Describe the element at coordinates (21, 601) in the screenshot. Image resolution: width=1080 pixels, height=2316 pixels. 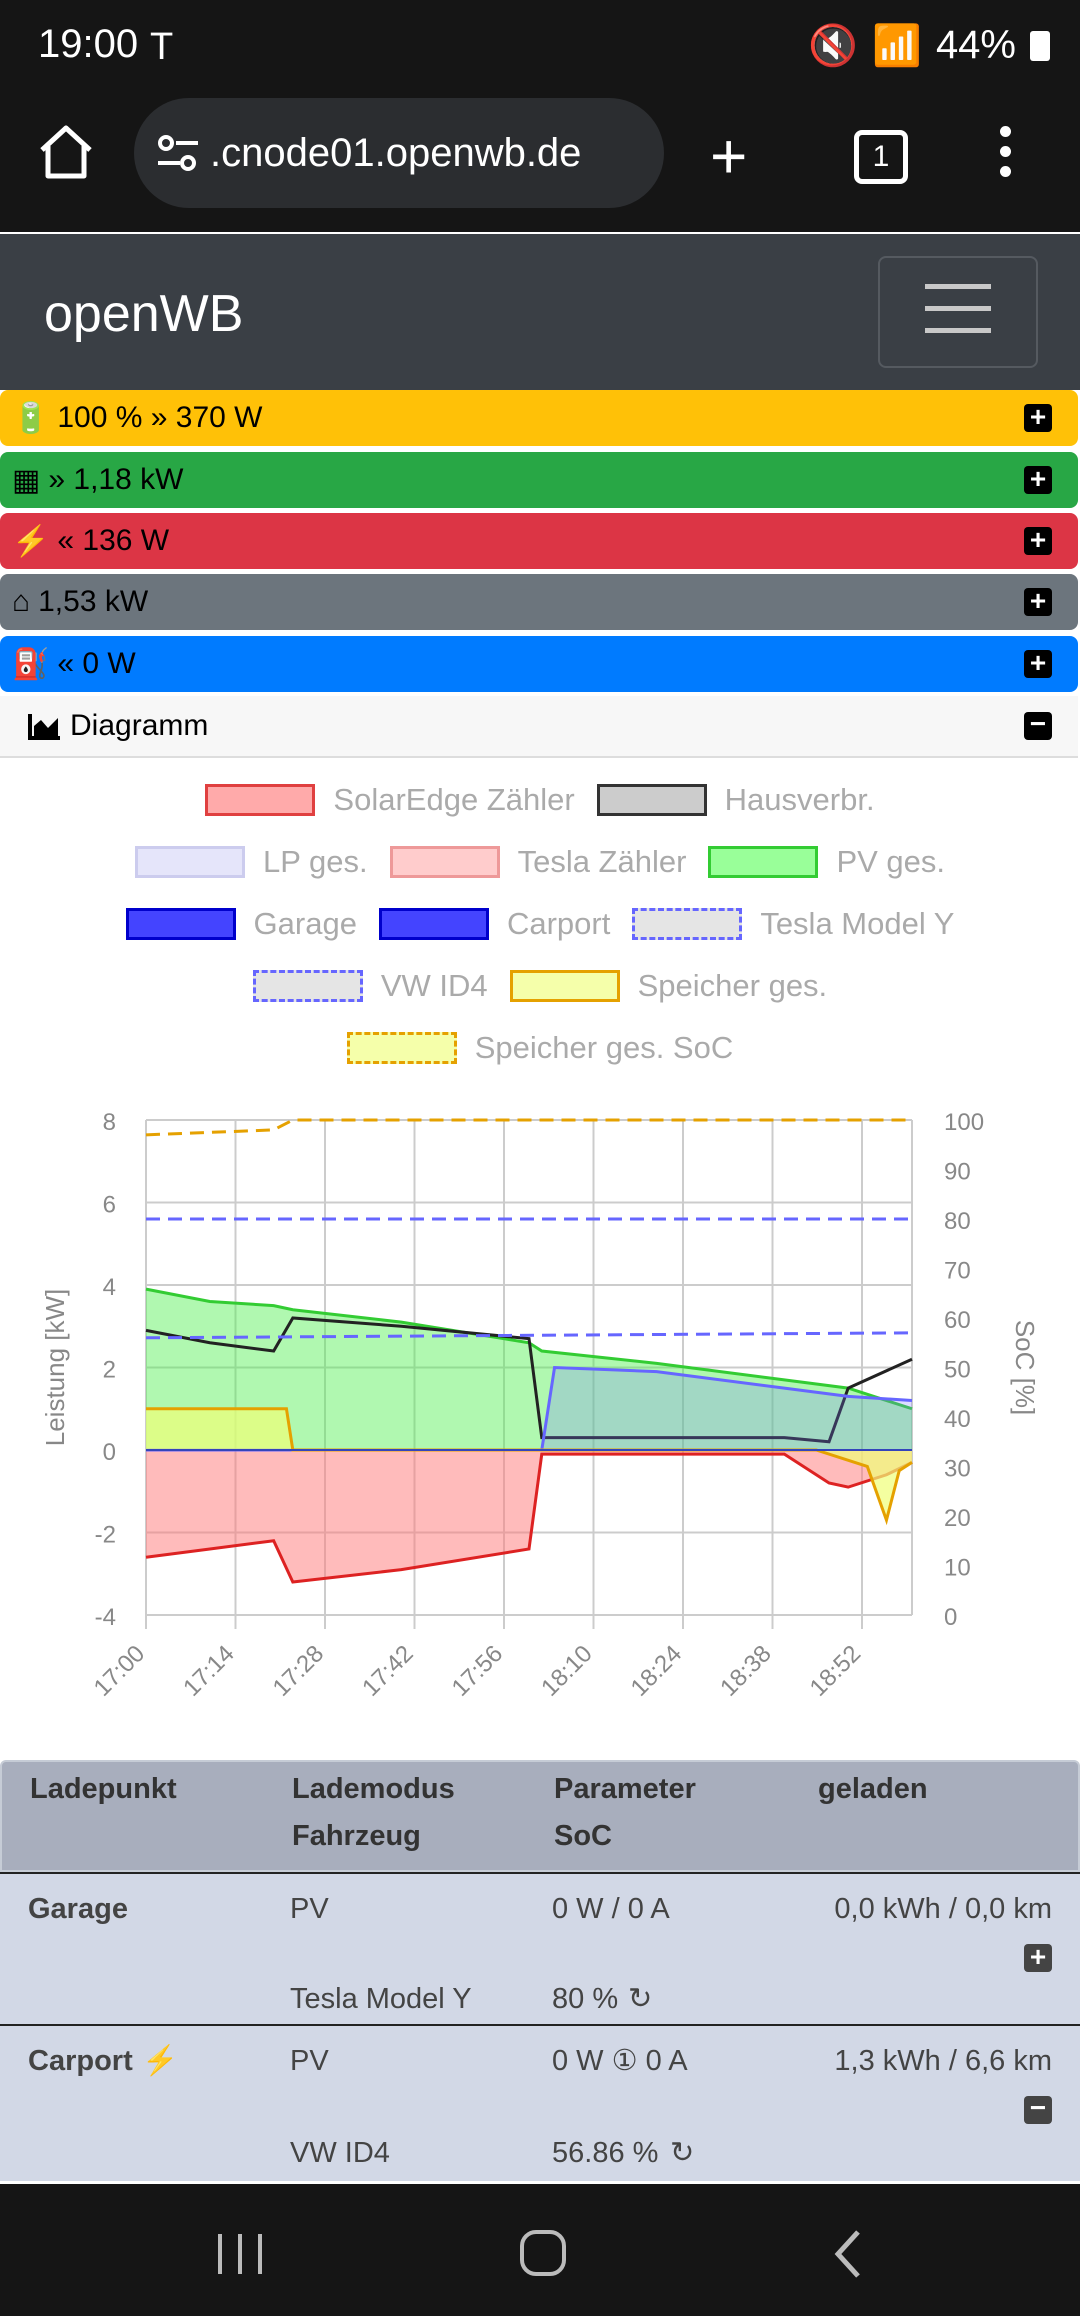
I see `house-icon: ⌂` at that location.